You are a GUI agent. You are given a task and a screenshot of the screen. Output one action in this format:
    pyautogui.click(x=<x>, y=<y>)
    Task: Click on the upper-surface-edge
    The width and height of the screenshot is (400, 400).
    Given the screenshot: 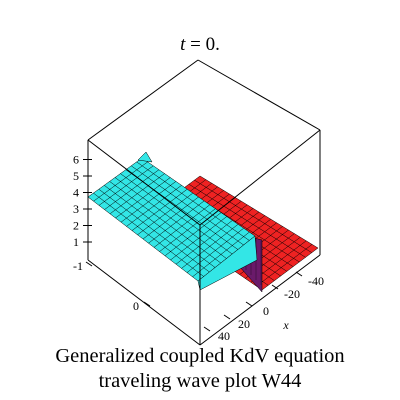 What is the action you would take?
    pyautogui.click(x=227, y=263)
    